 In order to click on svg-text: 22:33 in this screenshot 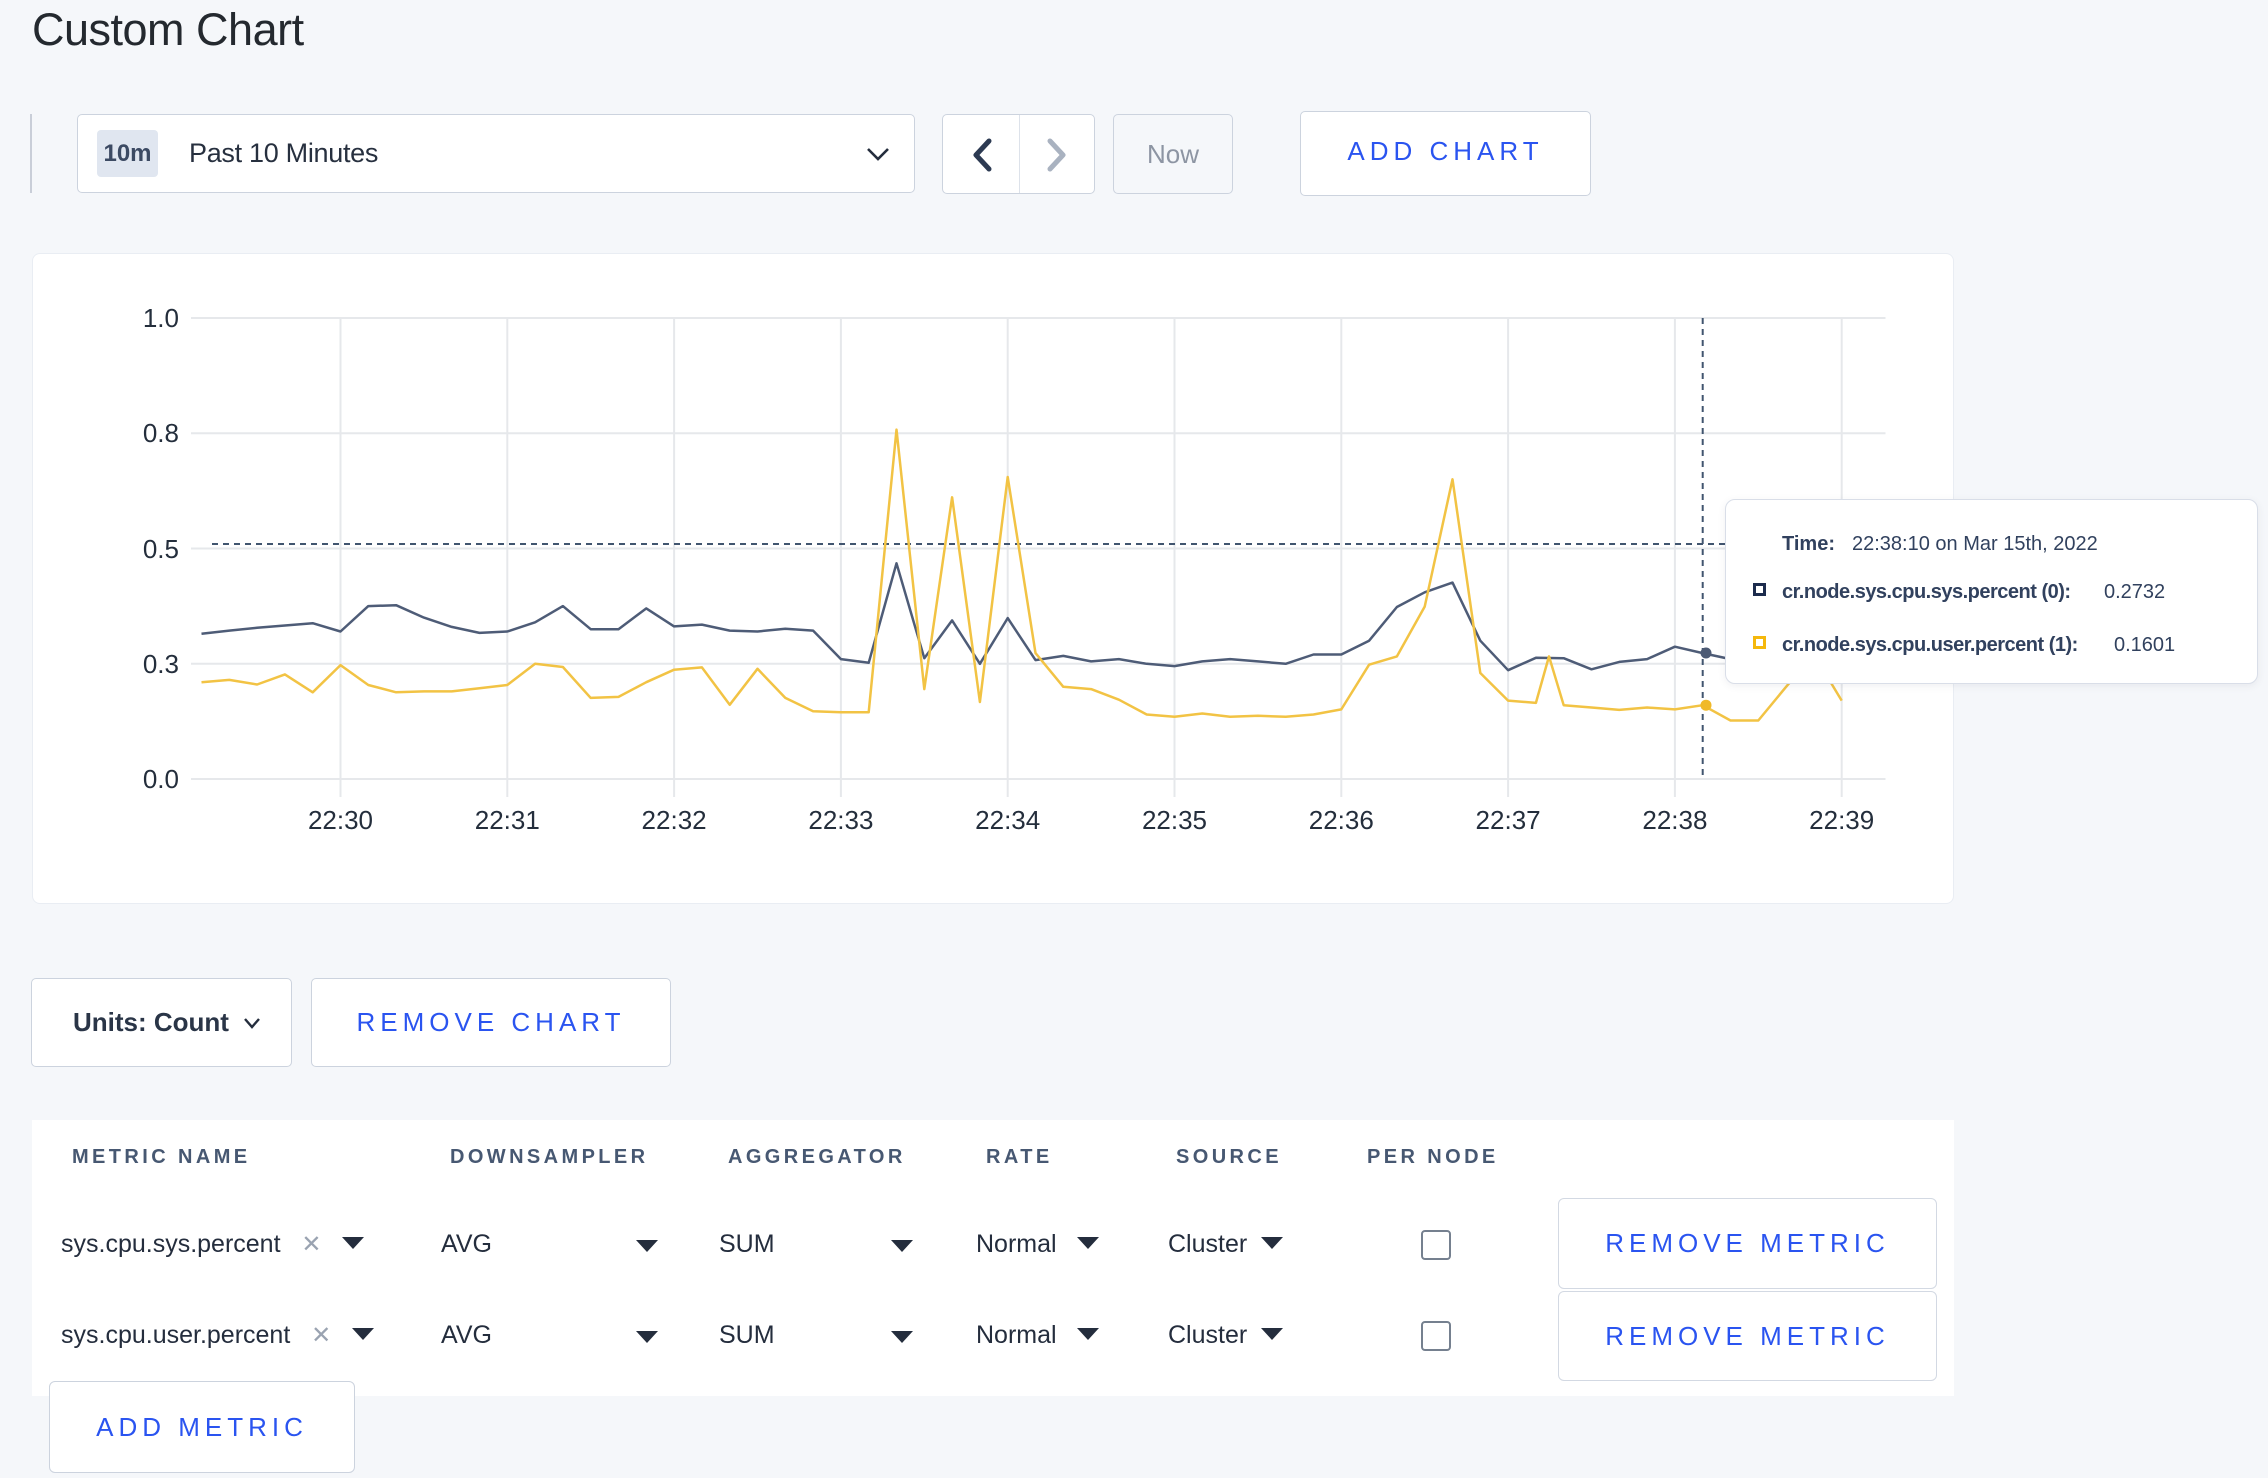, I will do `click(840, 820)`.